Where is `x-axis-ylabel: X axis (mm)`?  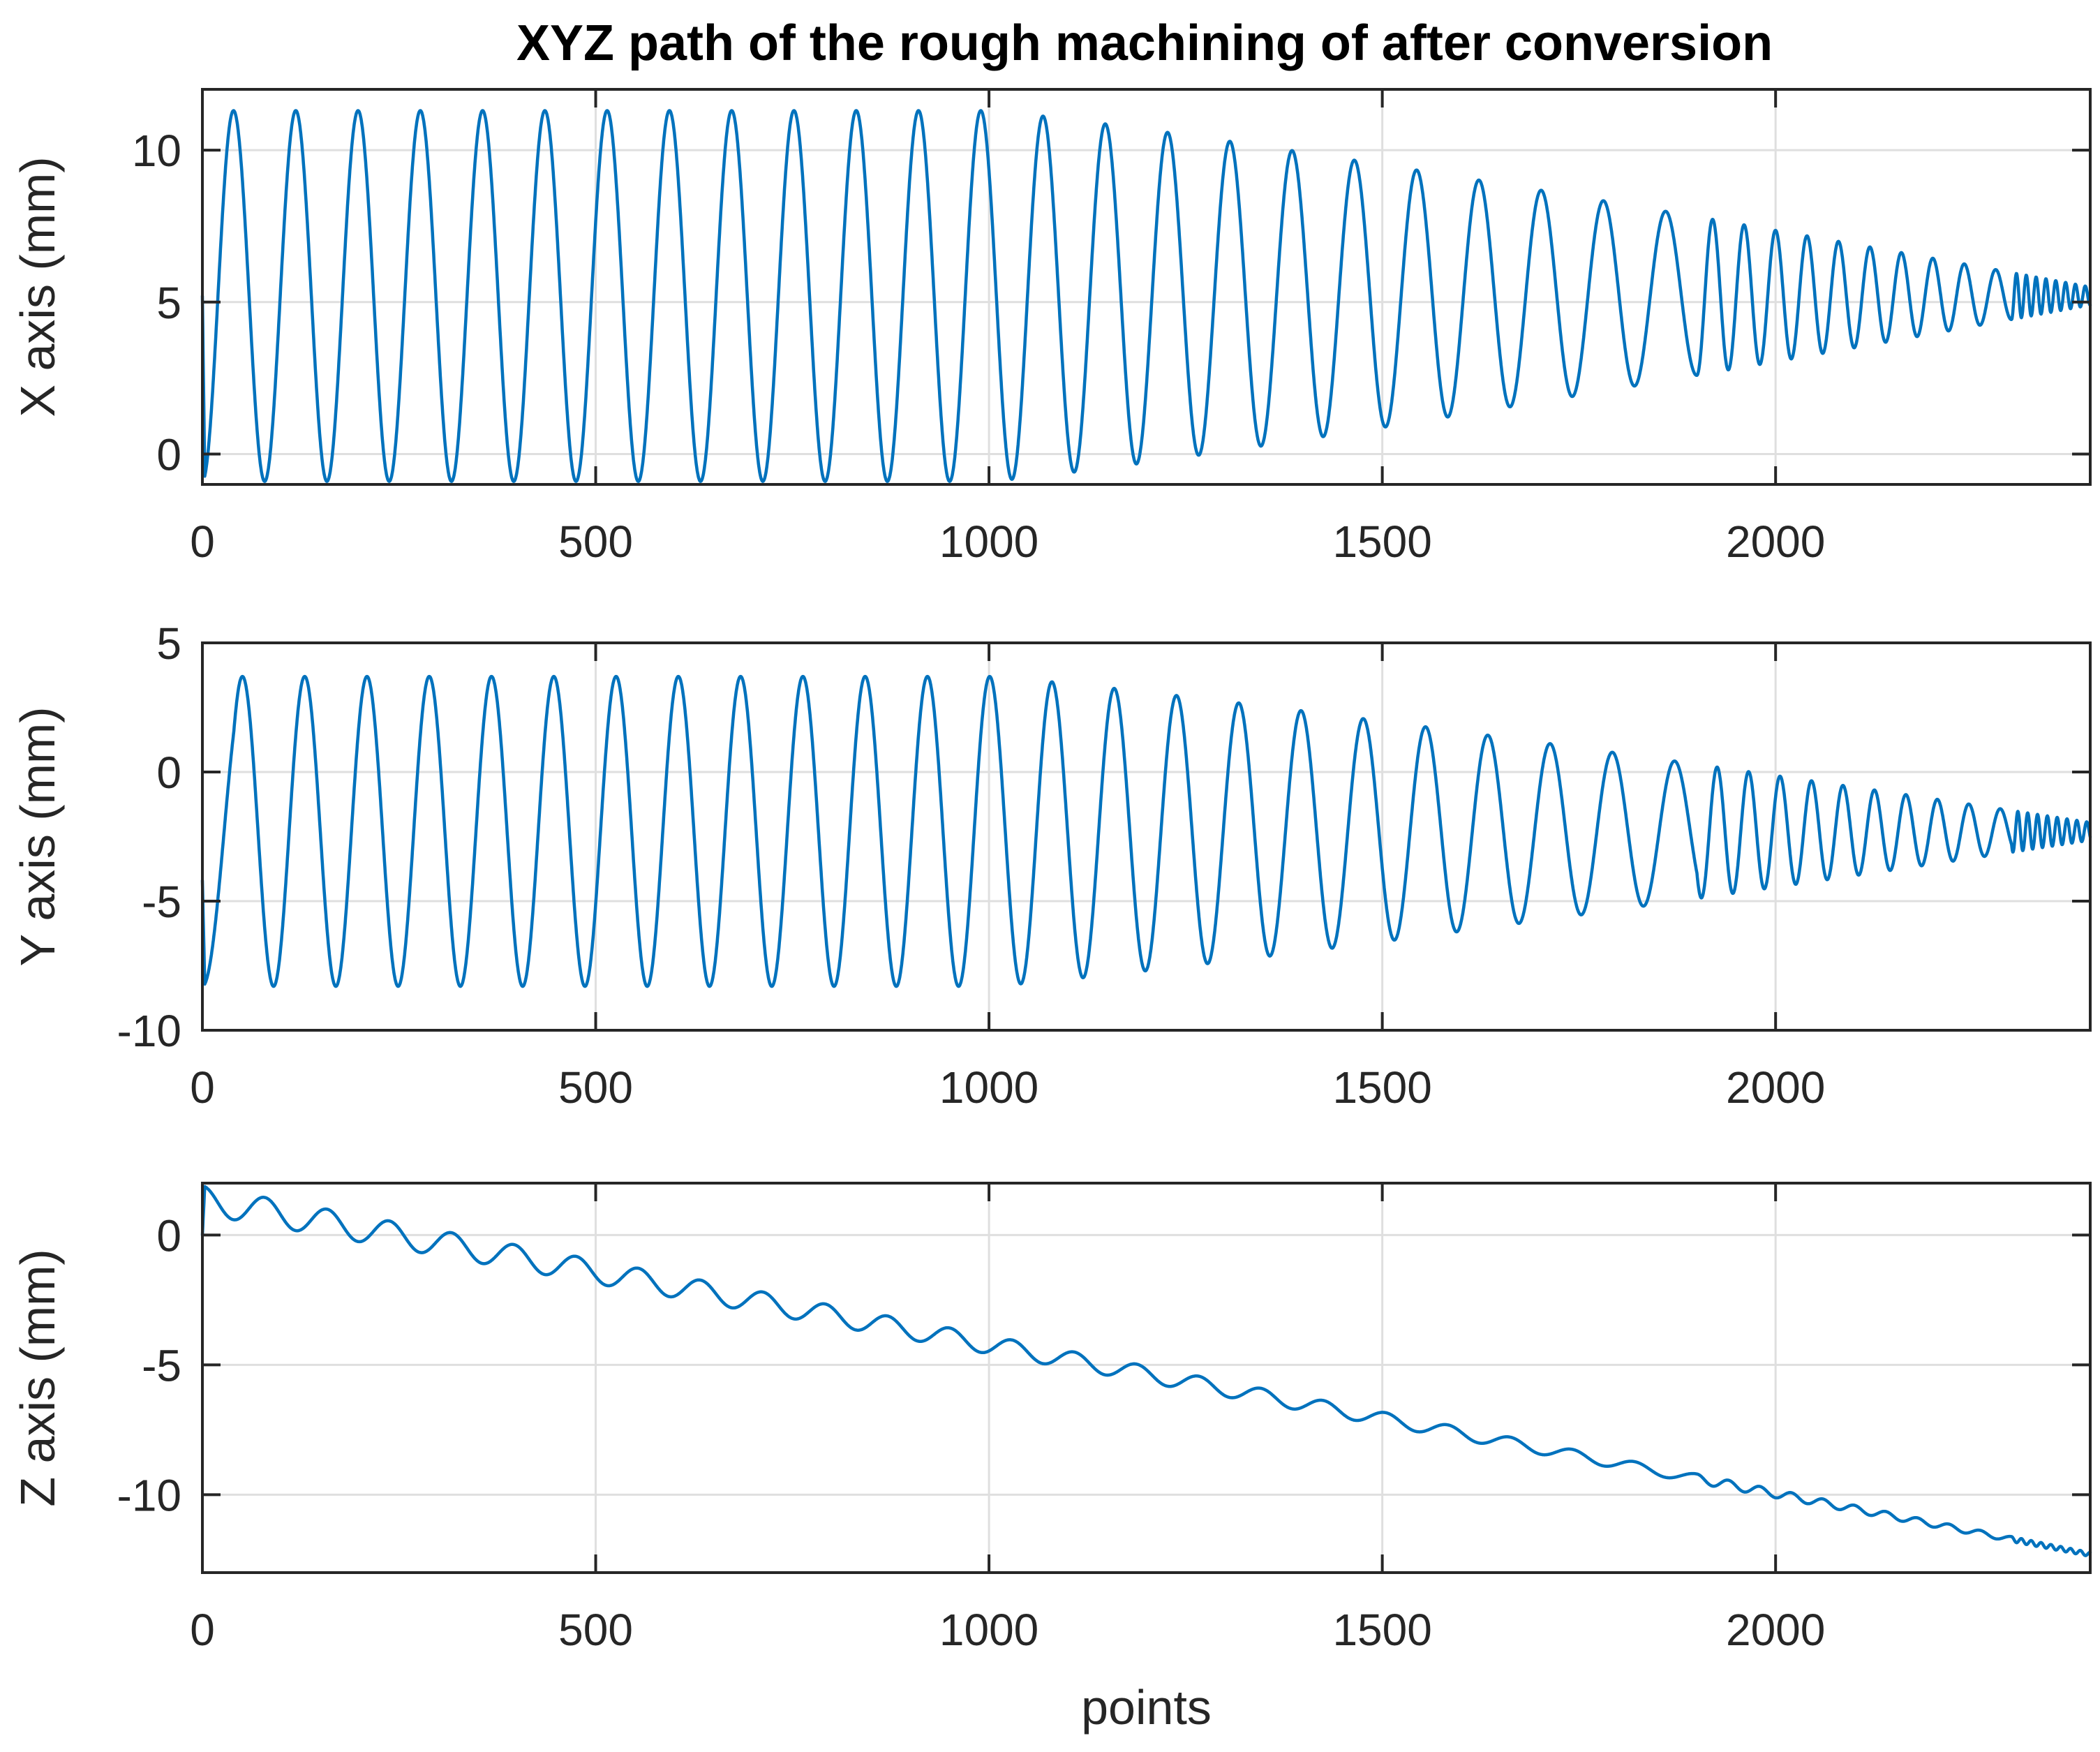 x-axis-ylabel: X axis (mm) is located at coordinates (37, 286).